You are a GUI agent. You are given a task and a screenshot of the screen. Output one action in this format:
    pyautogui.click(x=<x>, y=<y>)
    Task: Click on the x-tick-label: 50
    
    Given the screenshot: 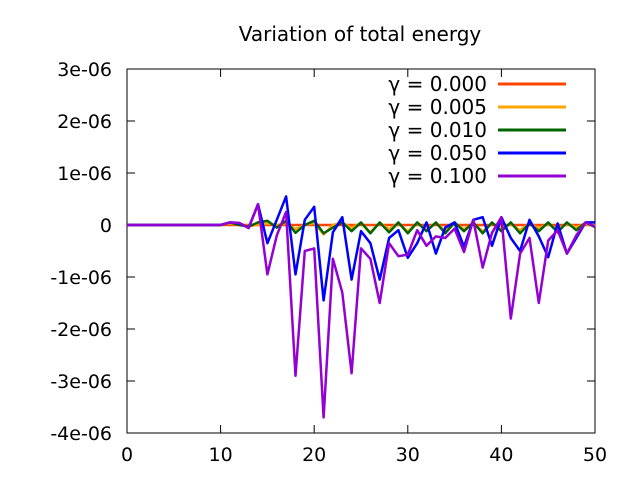 What is the action you would take?
    pyautogui.click(x=595, y=455)
    